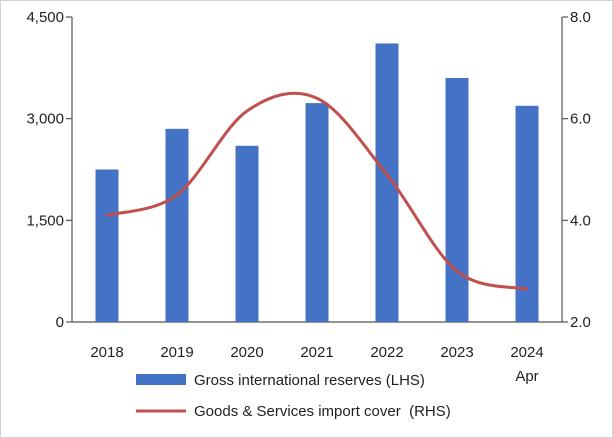 Image resolution: width=613 pixels, height=438 pixels. Describe the element at coordinates (322, 411) in the screenshot. I see `legend-label-import-cover: Goods & Services import cover (RHS)` at that location.